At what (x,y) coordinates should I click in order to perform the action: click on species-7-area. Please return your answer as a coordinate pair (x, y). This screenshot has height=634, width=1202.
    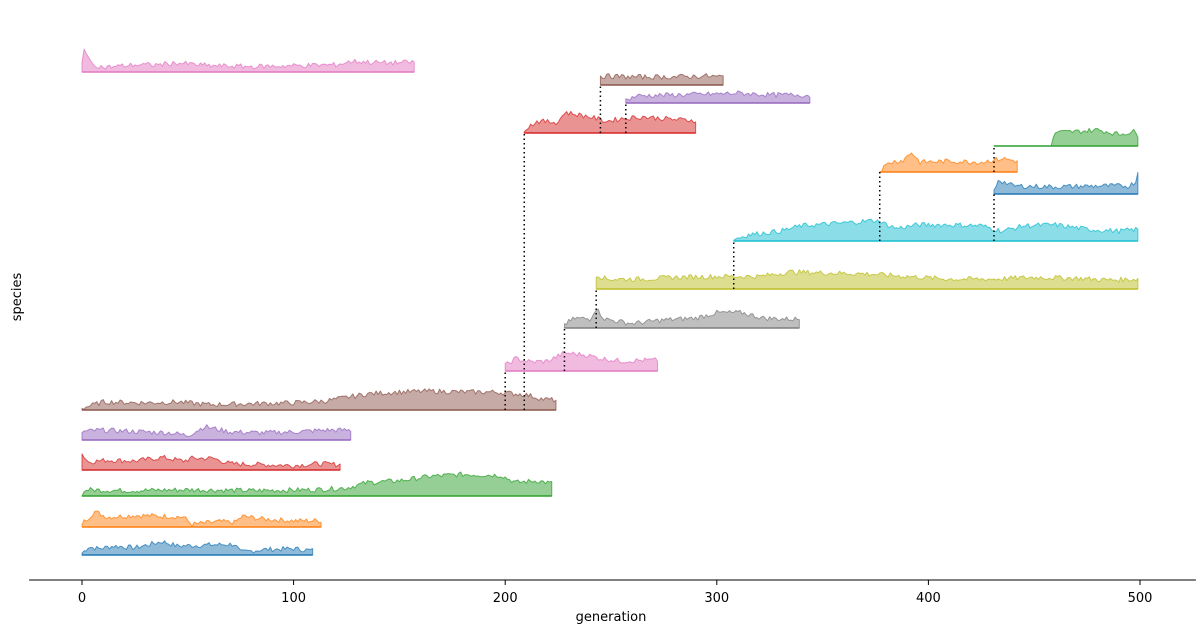
    Looking at the image, I should click on (581, 361).